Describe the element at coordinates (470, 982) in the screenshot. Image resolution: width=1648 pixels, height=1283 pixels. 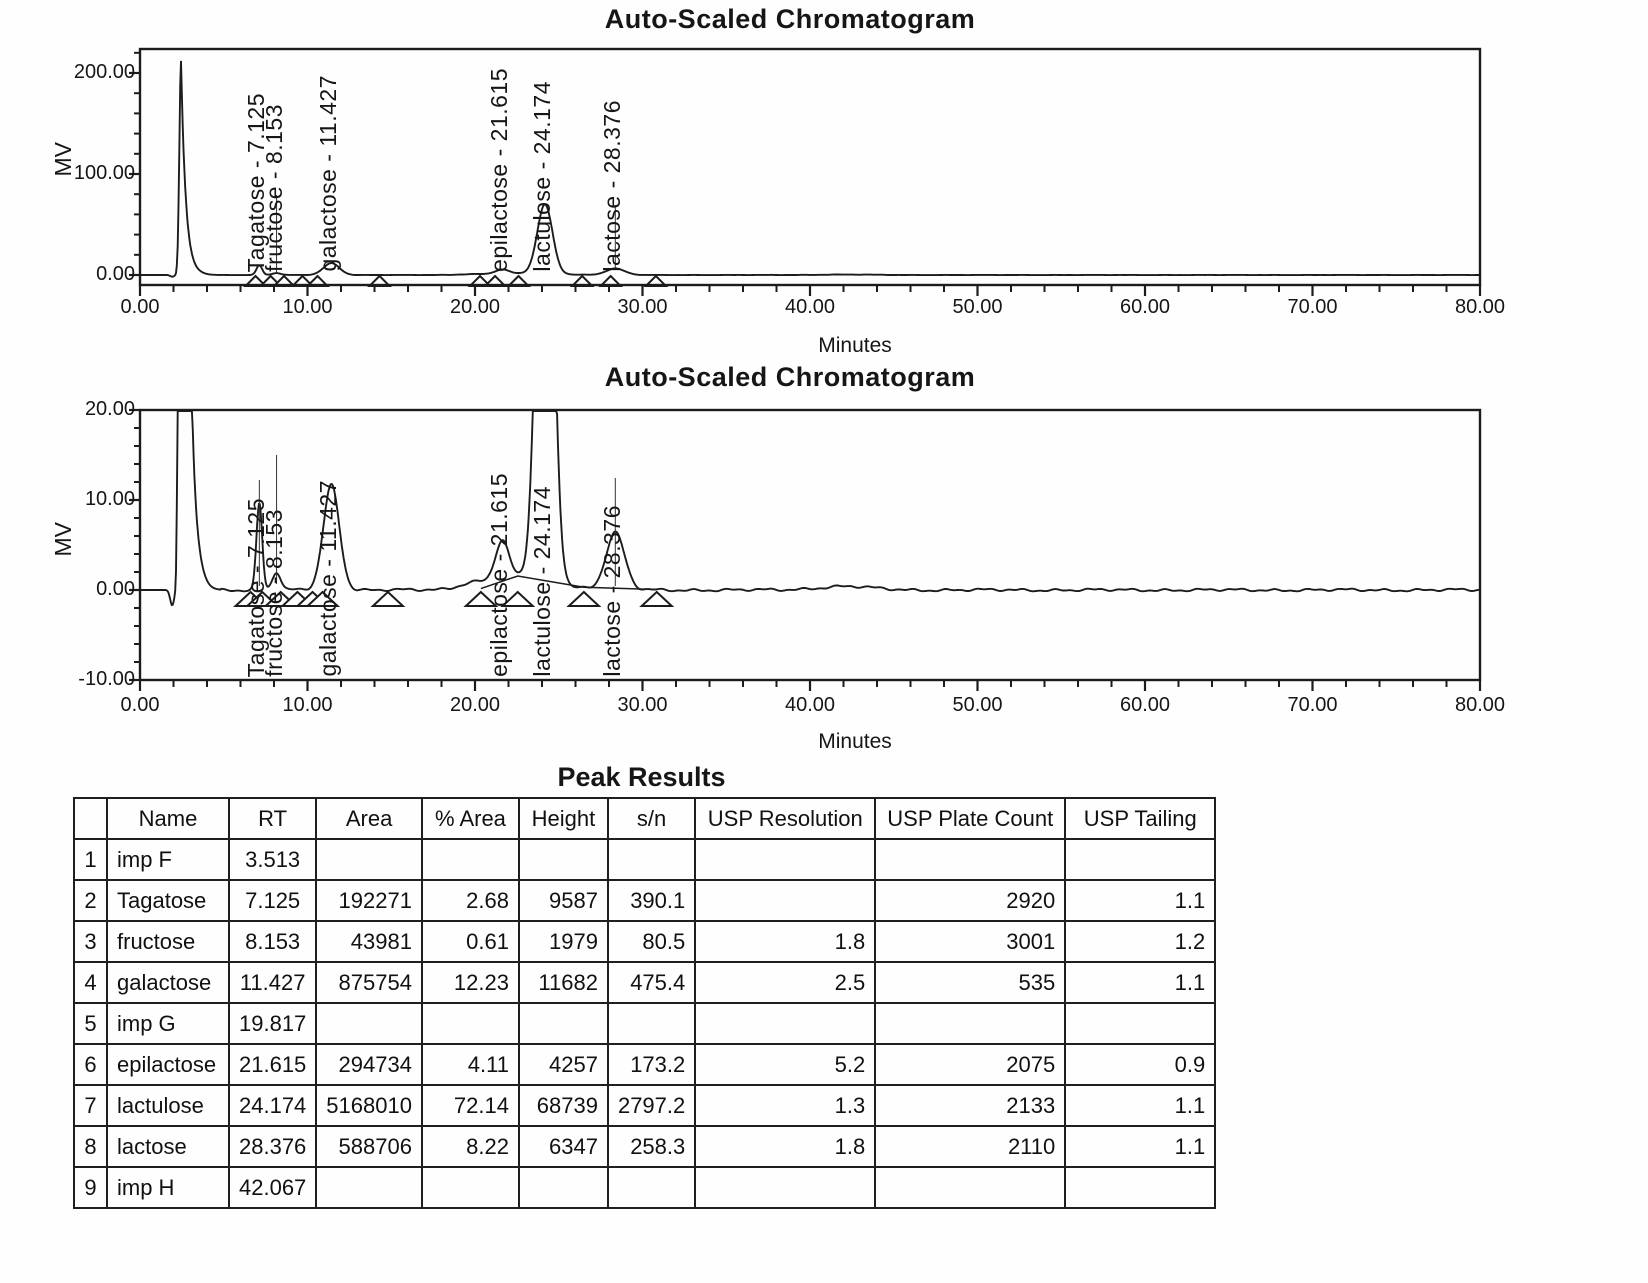
I see `table-cell: 12.23` at that location.